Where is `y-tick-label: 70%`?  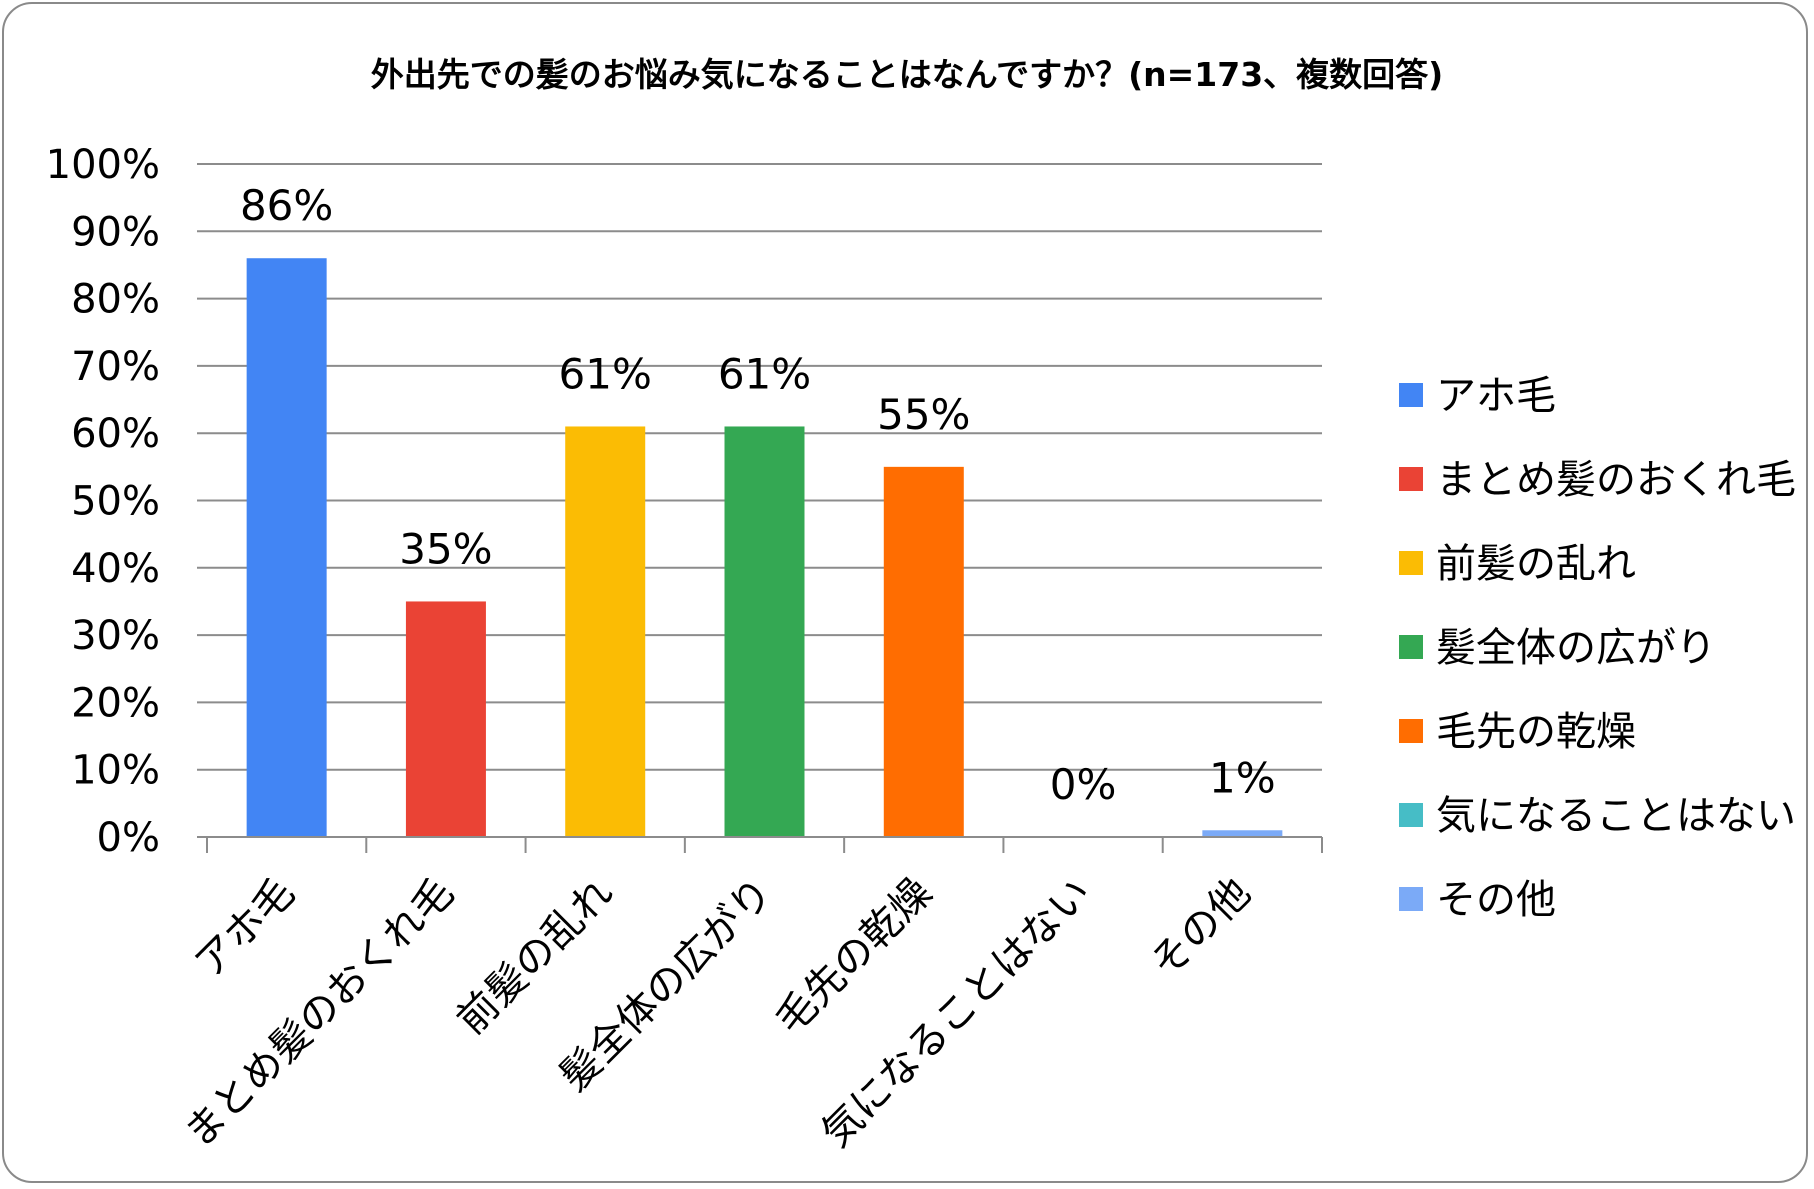
y-tick-label: 70% is located at coordinates (115, 367).